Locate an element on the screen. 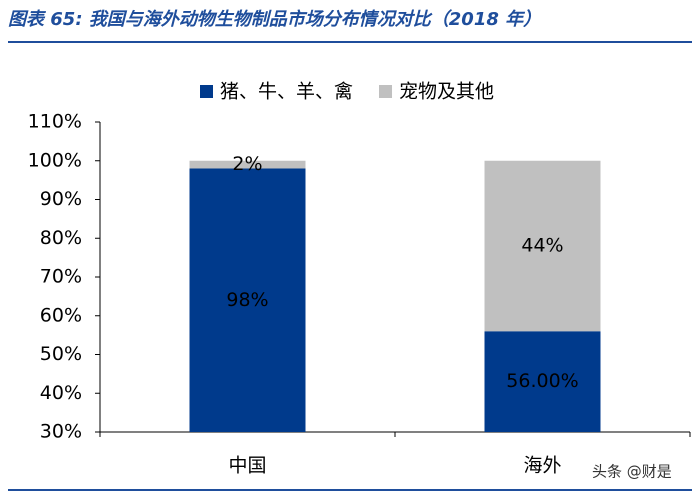 The image size is (700, 498). x-tick-label: 海外 is located at coordinates (542, 466).